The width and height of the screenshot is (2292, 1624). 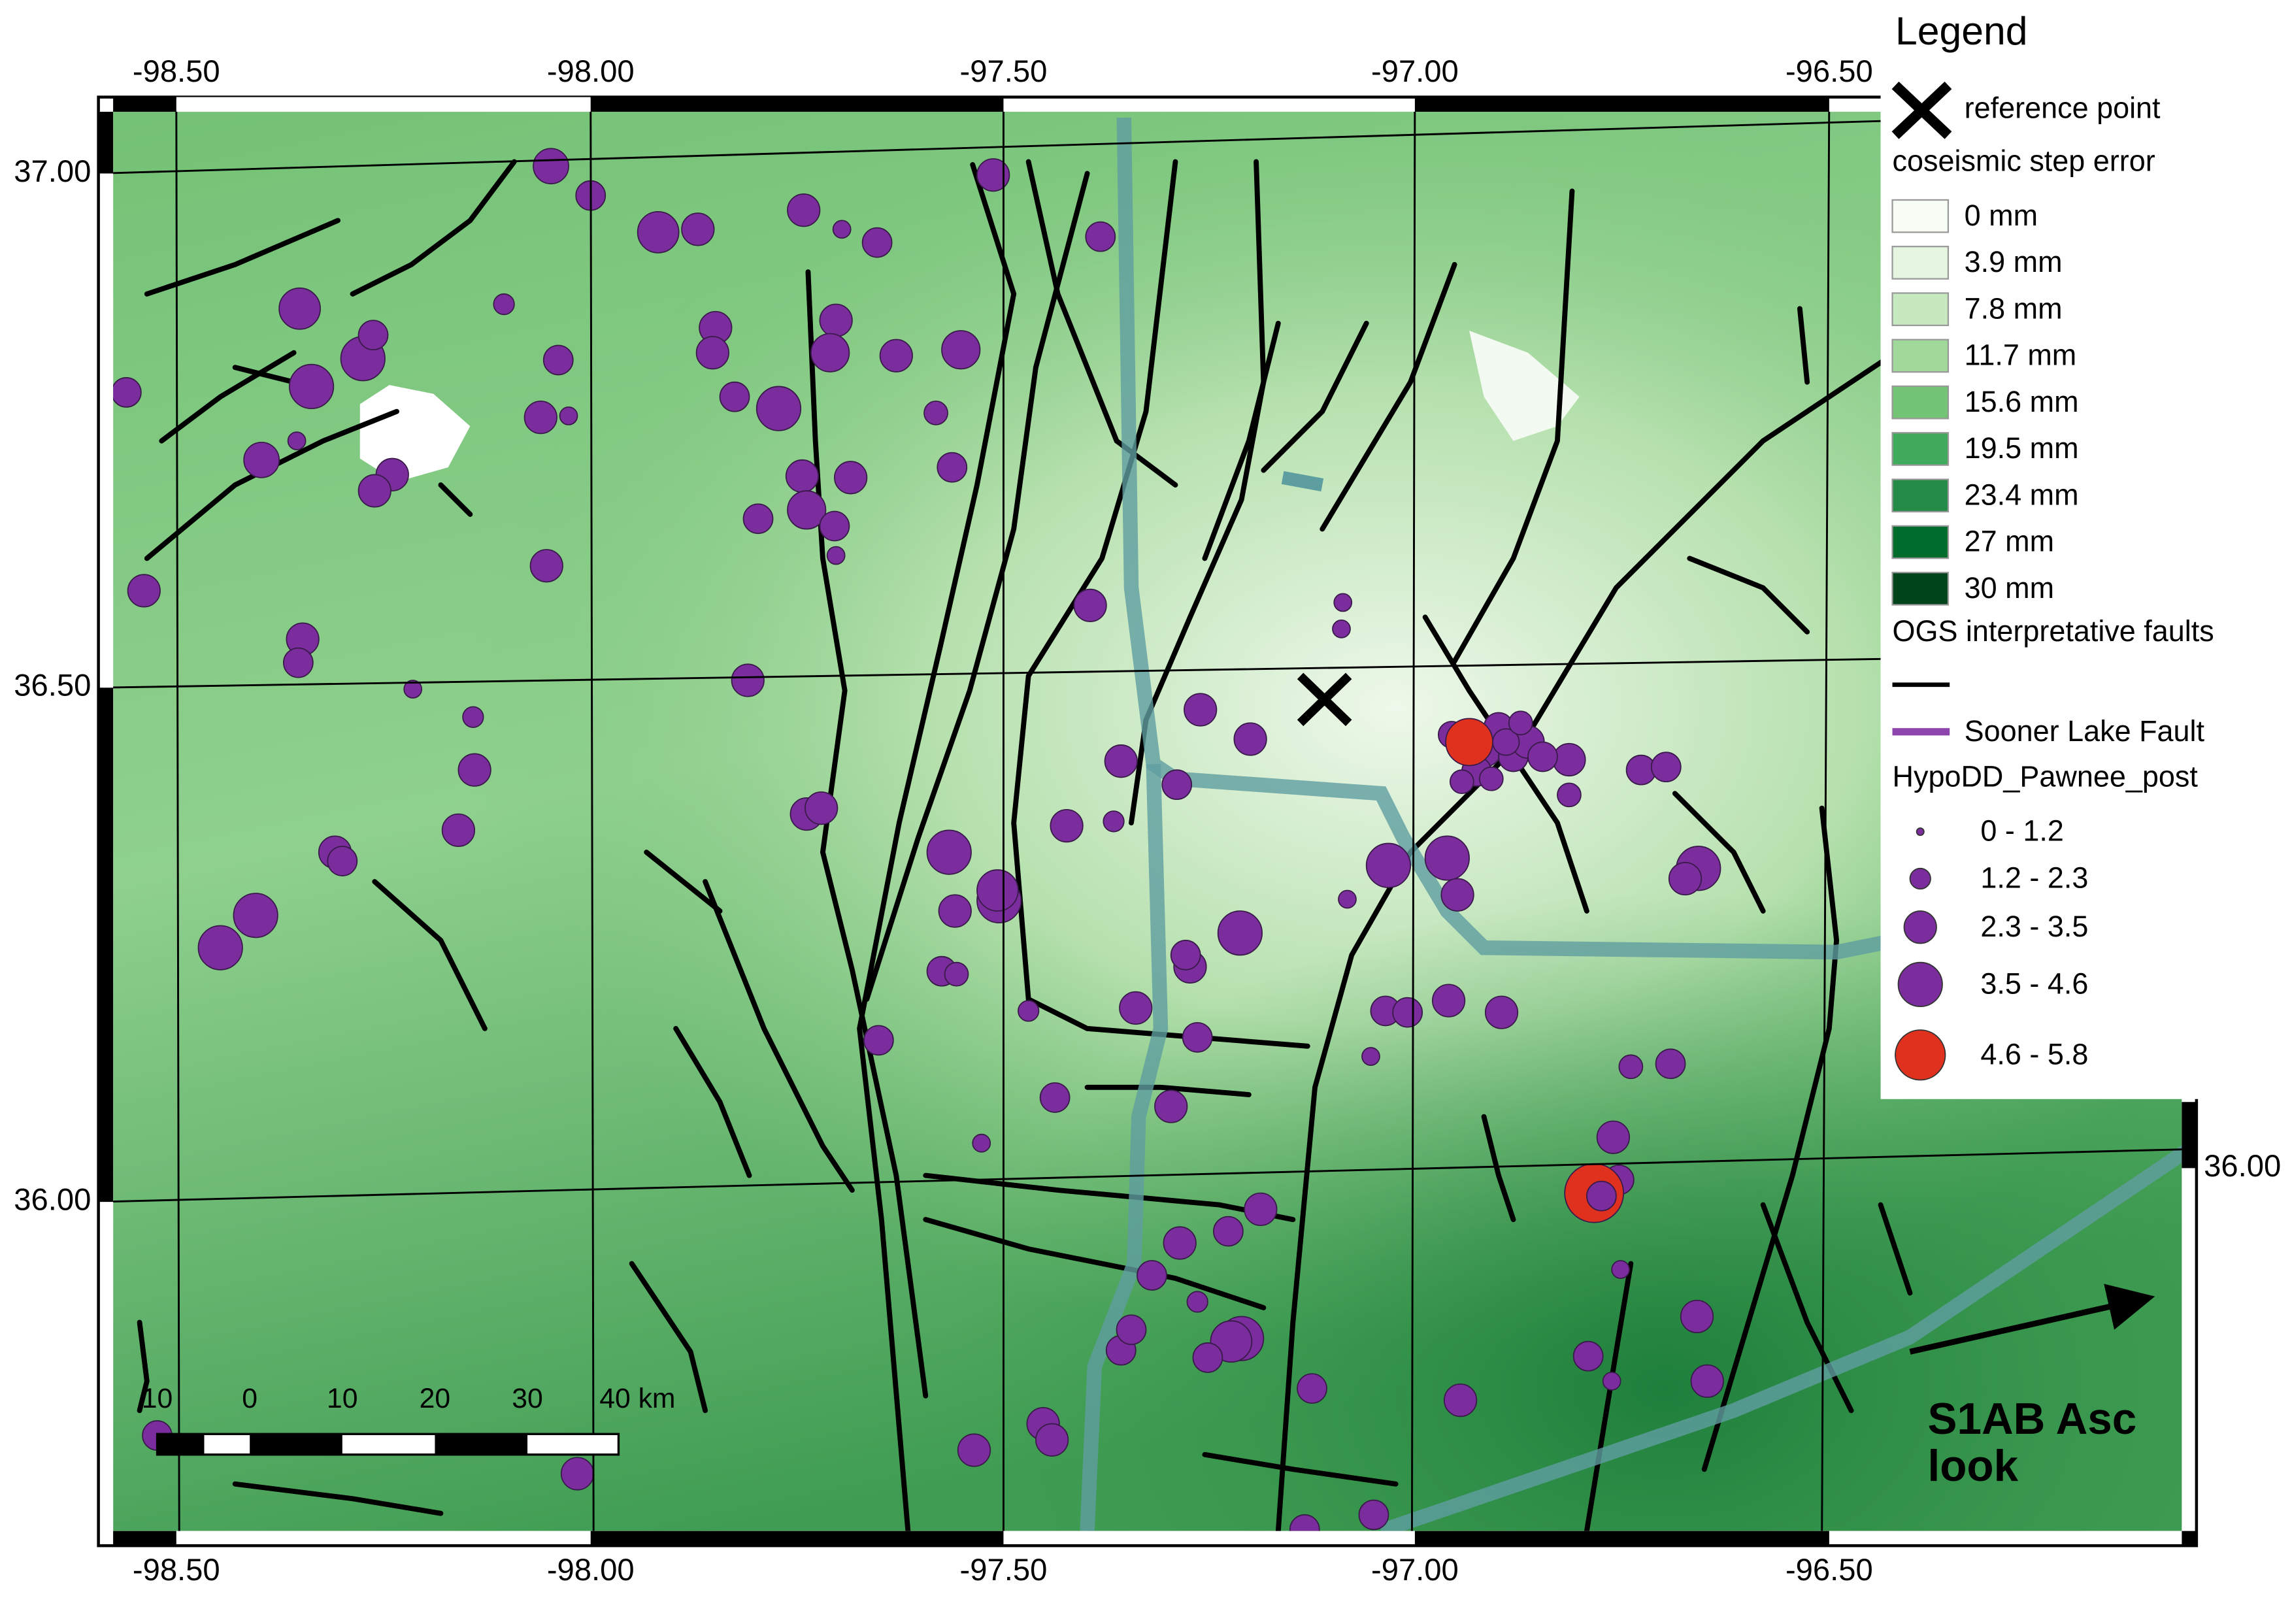 I want to click on legend-label: 2.3 - 3.5, so click(x=2034, y=926).